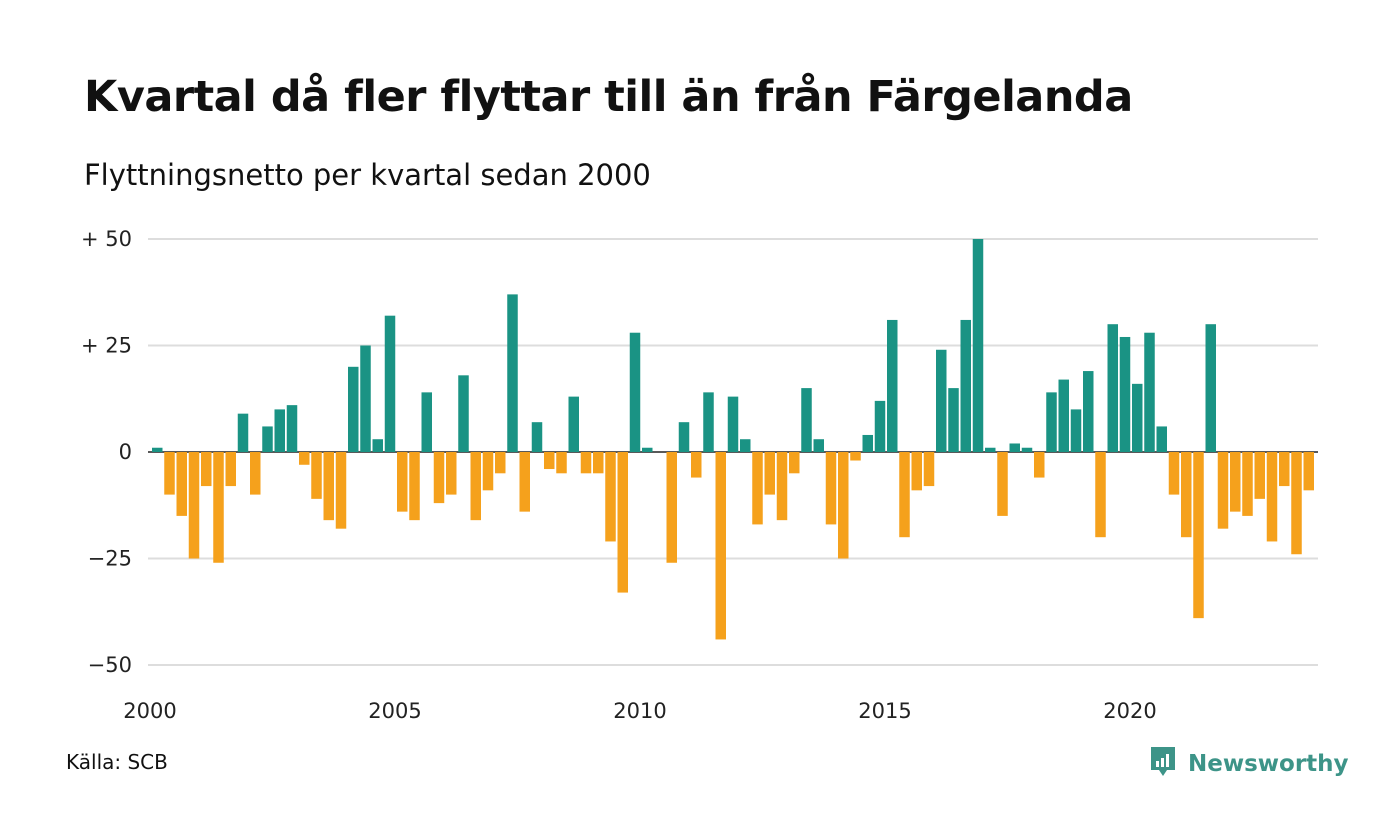  I want to click on brand-name: Newsworthy, so click(1268, 764).